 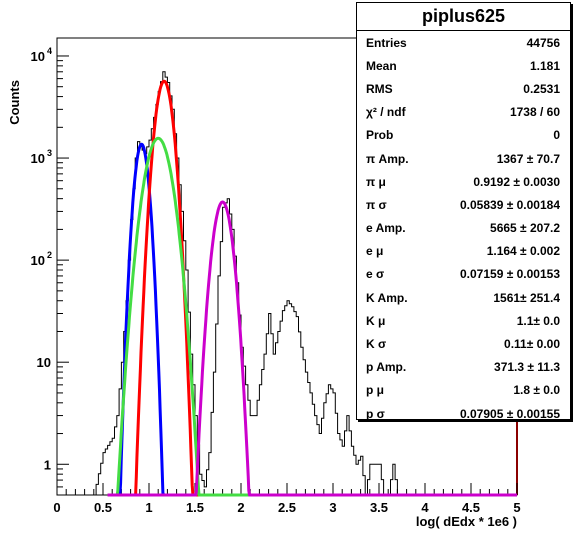 I want to click on stats-row: K Amp. 1561± 251.4, so click(x=463, y=297).